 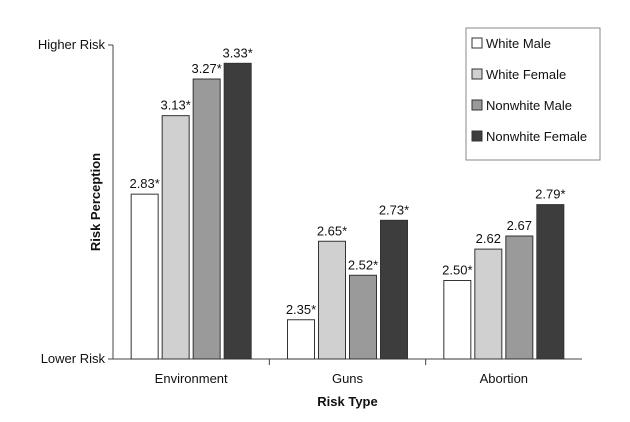 What do you see at coordinates (394, 289) in the screenshot?
I see `bar-guns-nonwhite-female` at bounding box center [394, 289].